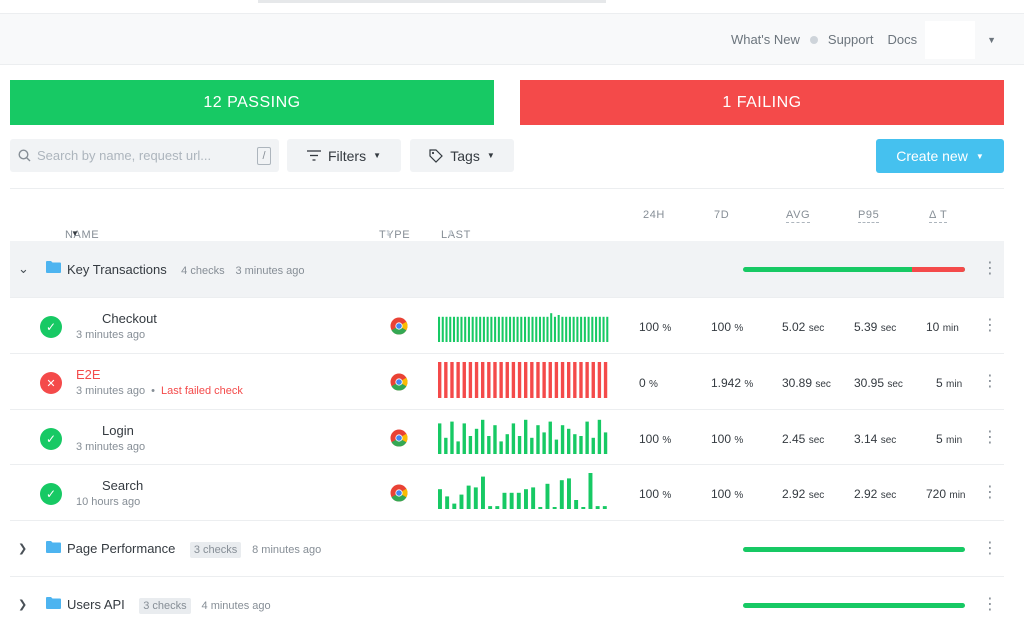 The height and width of the screenshot is (620, 1024). Describe the element at coordinates (765, 39) in the screenshot. I see `whats-new-link: What's New` at that location.